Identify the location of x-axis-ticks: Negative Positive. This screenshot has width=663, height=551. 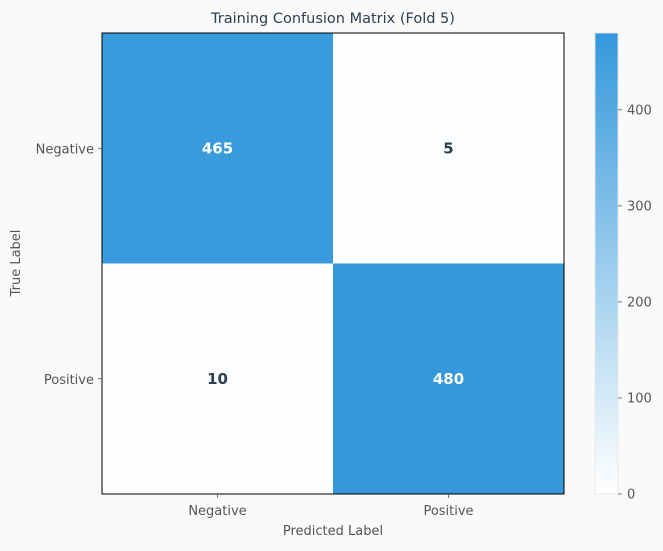
(331, 506).